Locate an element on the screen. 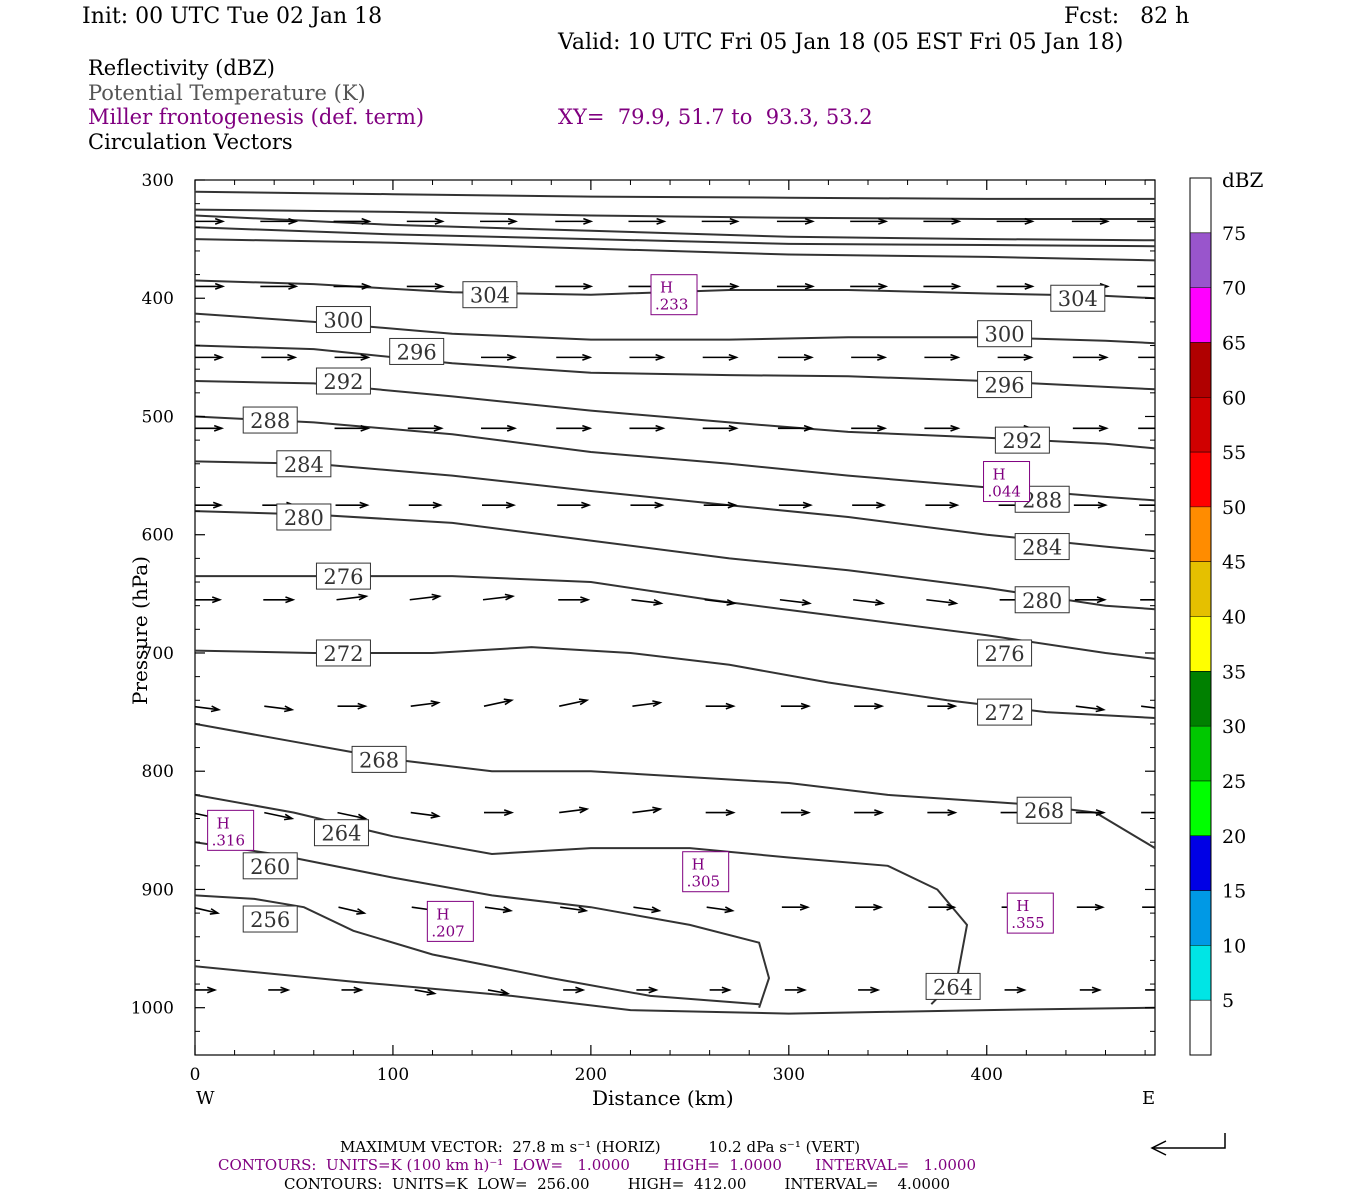 The height and width of the screenshot is (1200, 1350). x-tick-label: 200 is located at coordinates (591, 1075).